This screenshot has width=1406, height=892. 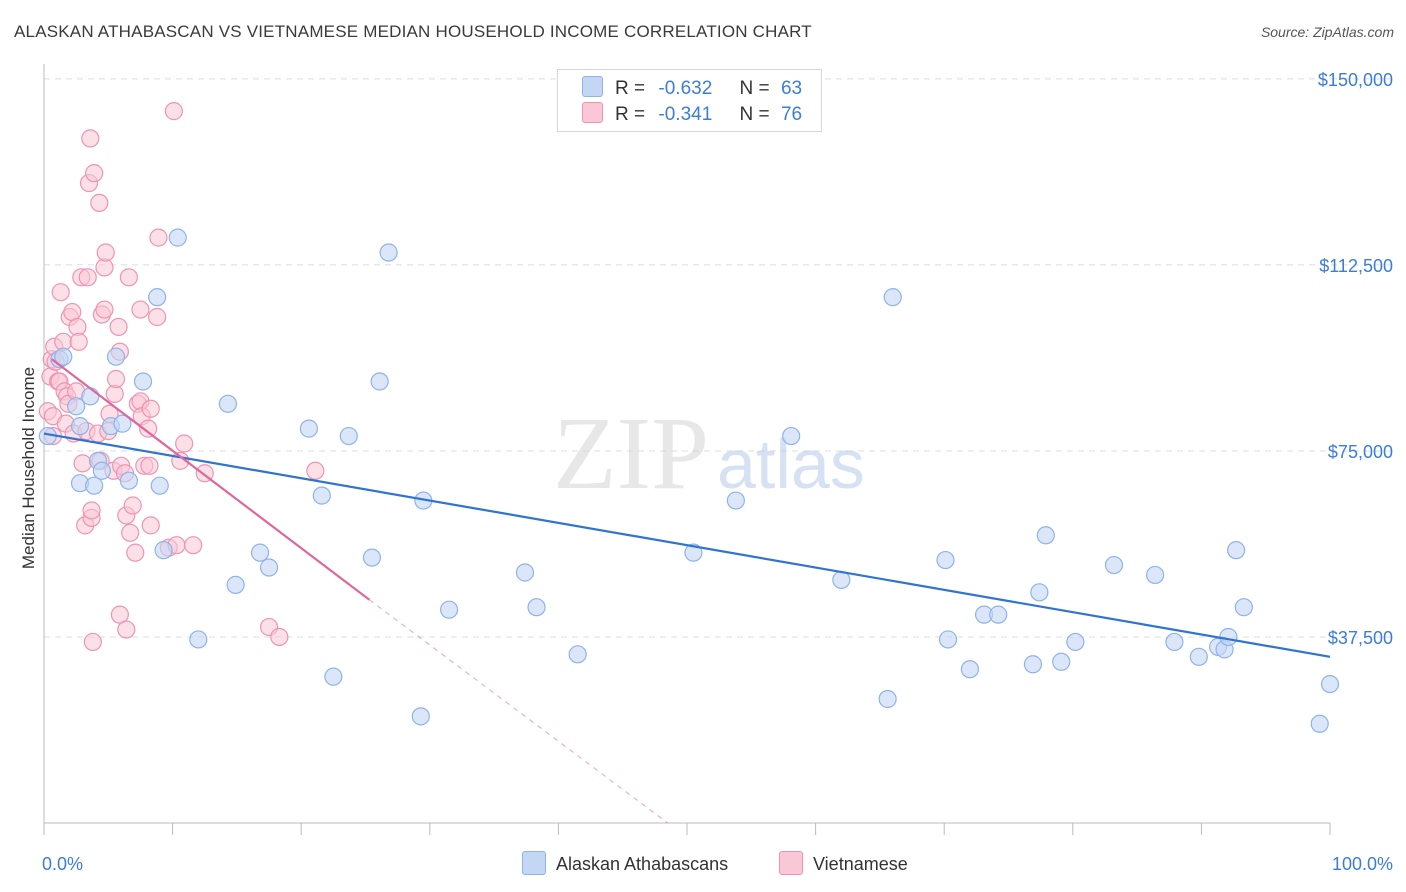 What do you see at coordinates (62, 864) in the screenshot?
I see `x-tick-label-min: 0.0%` at bounding box center [62, 864].